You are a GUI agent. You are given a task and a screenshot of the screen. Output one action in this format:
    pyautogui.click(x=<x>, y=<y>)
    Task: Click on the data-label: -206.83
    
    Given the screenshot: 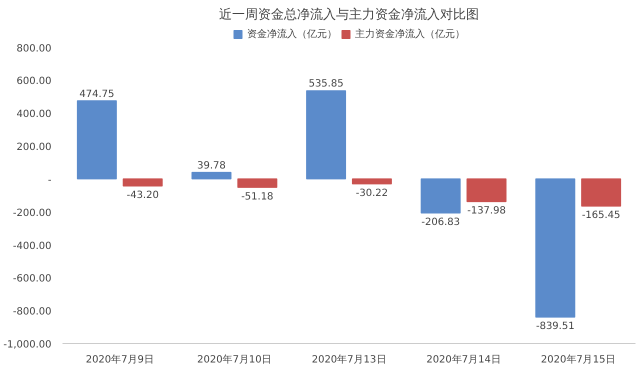 What is the action you would take?
    pyautogui.click(x=440, y=222)
    